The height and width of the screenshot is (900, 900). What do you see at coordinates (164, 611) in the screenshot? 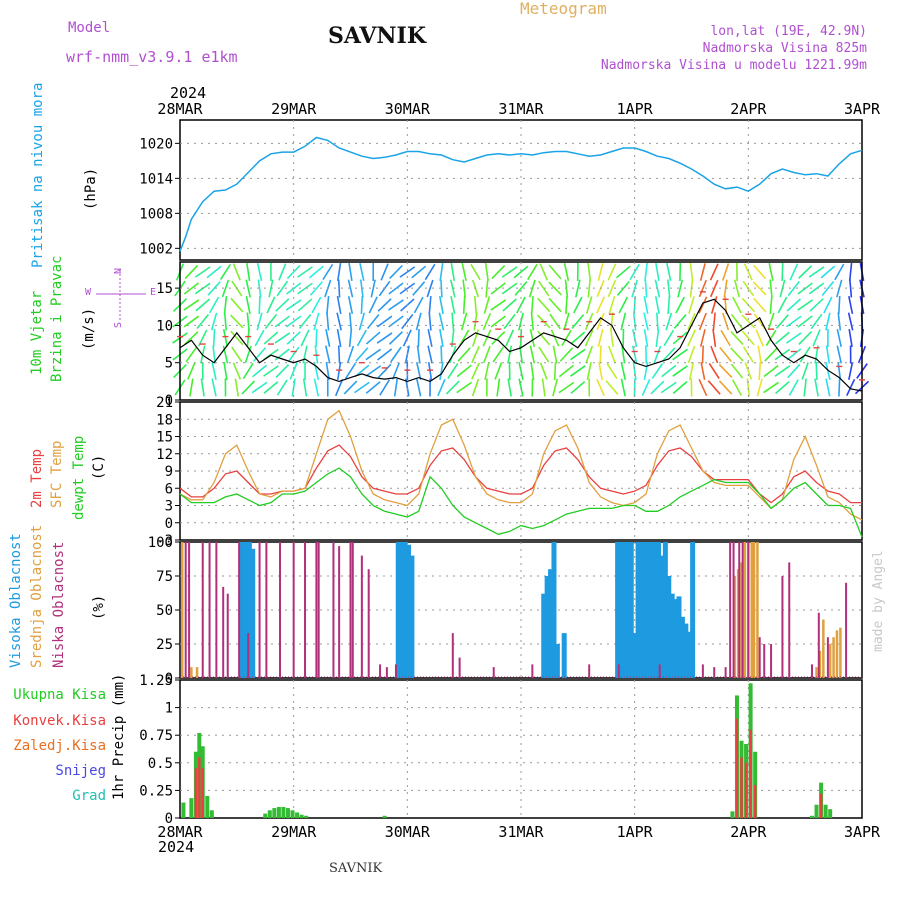
I see `y-tick-label: 50` at bounding box center [164, 611].